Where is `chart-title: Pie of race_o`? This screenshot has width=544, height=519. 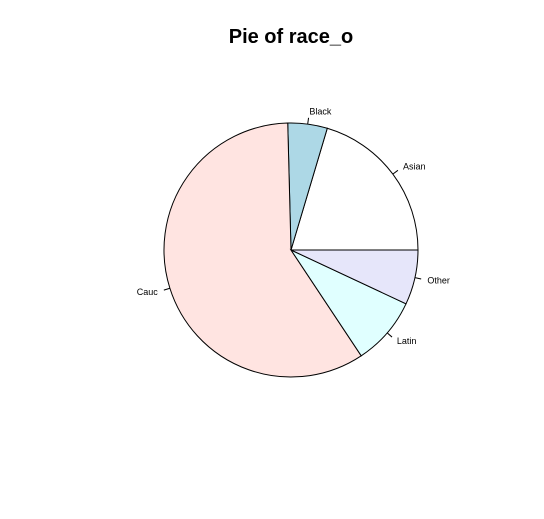 chart-title: Pie of race_o is located at coordinates (291, 37).